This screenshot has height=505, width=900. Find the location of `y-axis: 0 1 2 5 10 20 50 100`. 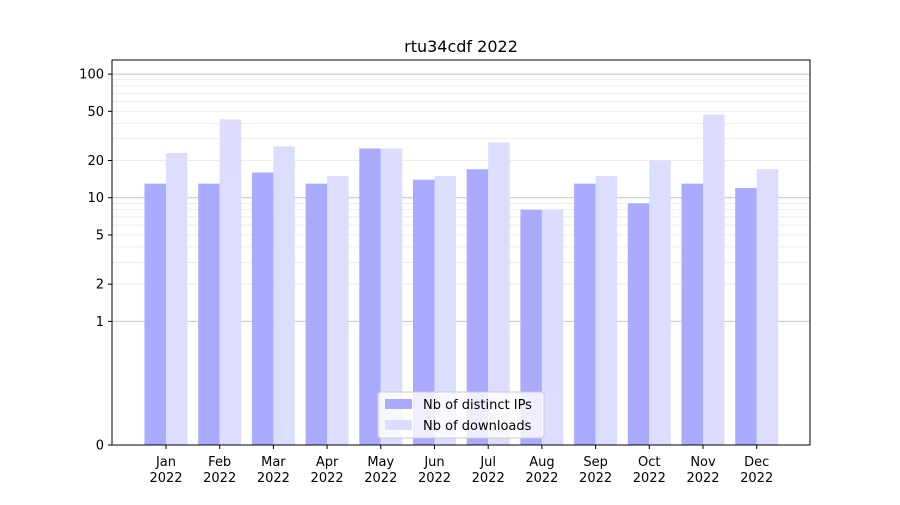

y-axis: 0 1 2 5 10 20 50 100 is located at coordinates (95, 261).